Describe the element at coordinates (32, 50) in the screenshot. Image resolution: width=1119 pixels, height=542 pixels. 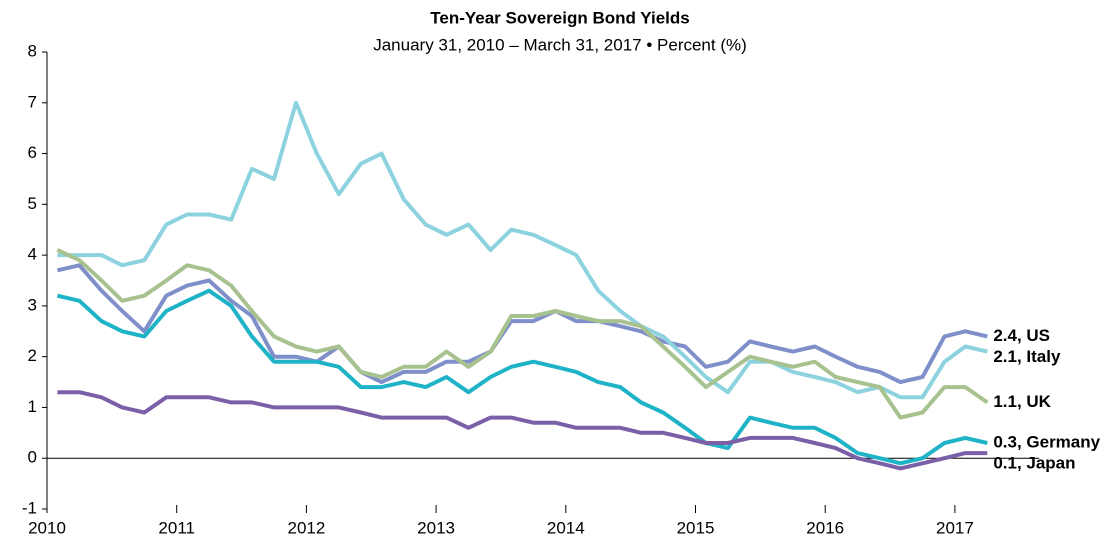
I see `y-tick-label: 8` at that location.